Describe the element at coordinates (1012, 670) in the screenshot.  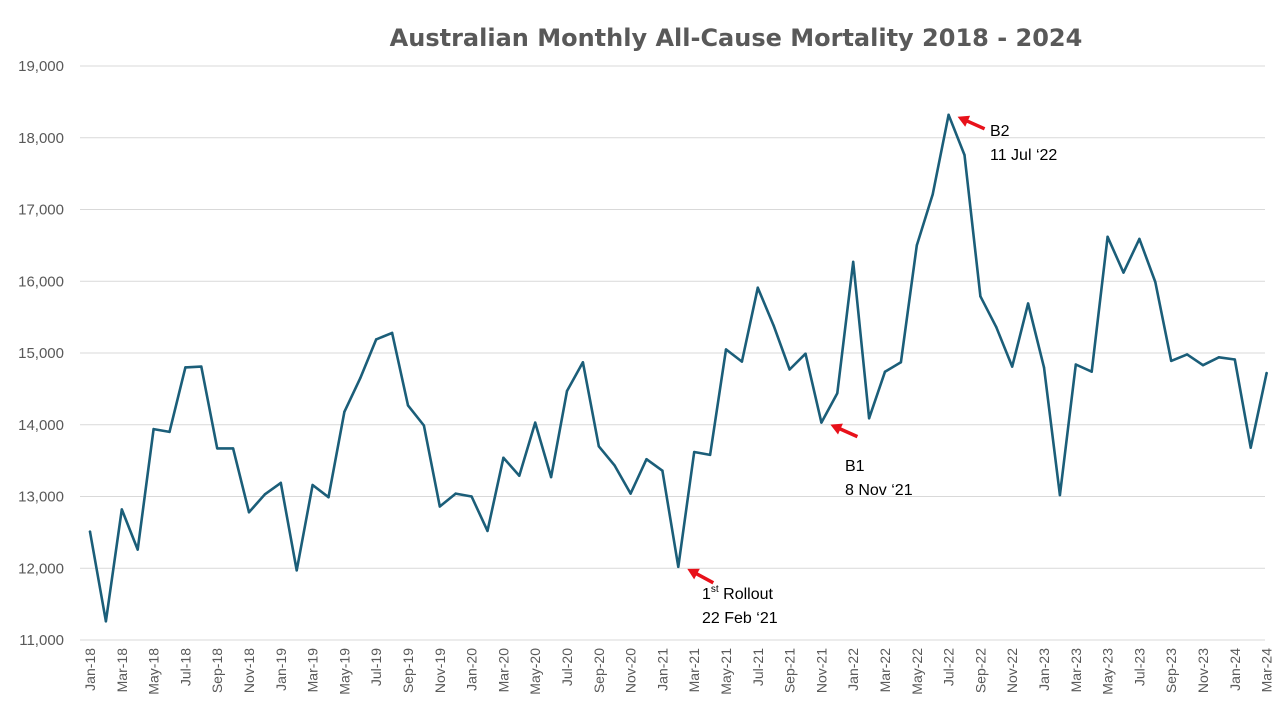
I see `x-tick-label: Nov-22` at that location.